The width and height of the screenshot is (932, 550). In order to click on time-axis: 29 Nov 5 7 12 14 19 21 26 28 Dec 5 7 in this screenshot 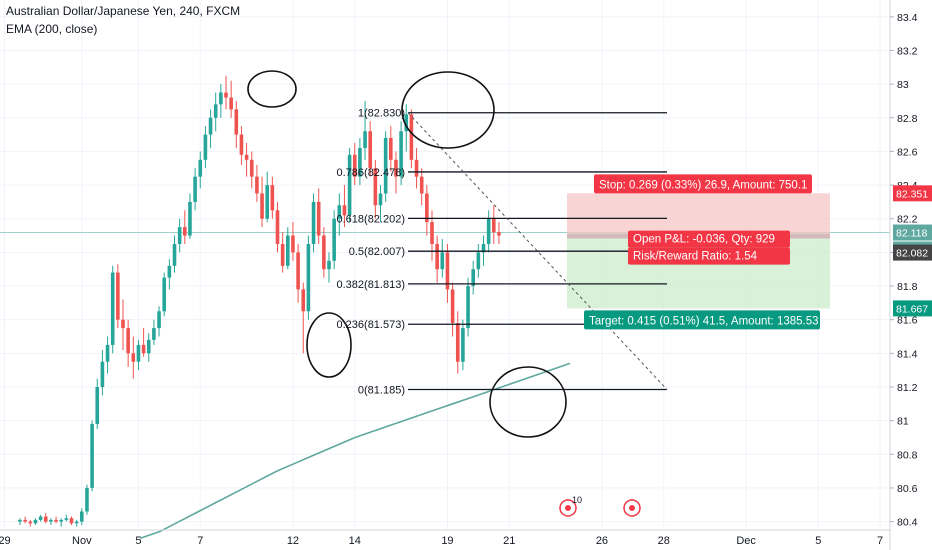, I will do `click(445, 538)`.